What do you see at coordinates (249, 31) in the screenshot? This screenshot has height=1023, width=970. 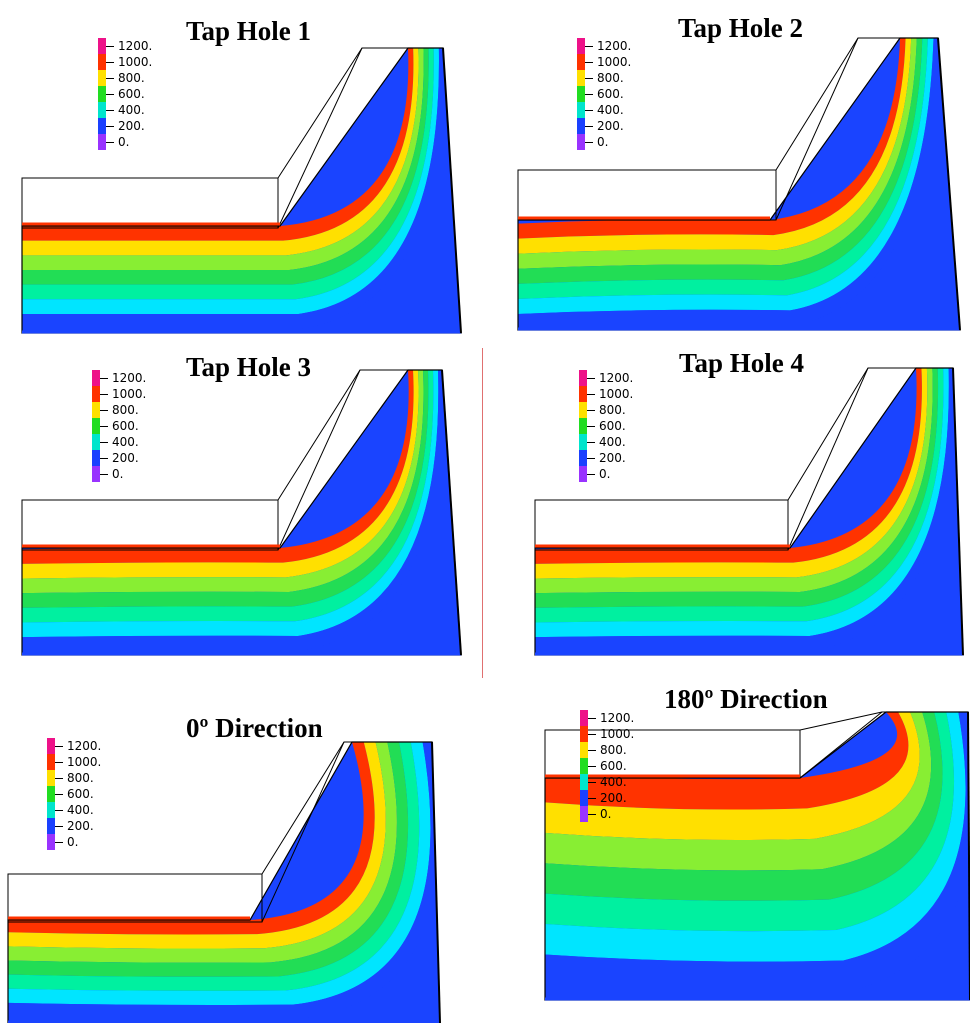 I see `panel-title: Tap Hole 1` at bounding box center [249, 31].